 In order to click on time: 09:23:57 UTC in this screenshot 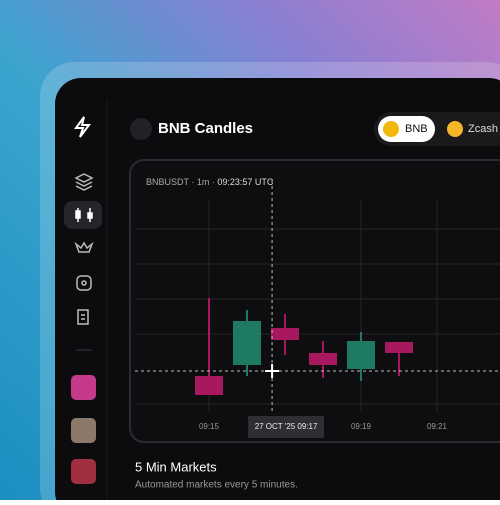, I will do `click(245, 182)`.